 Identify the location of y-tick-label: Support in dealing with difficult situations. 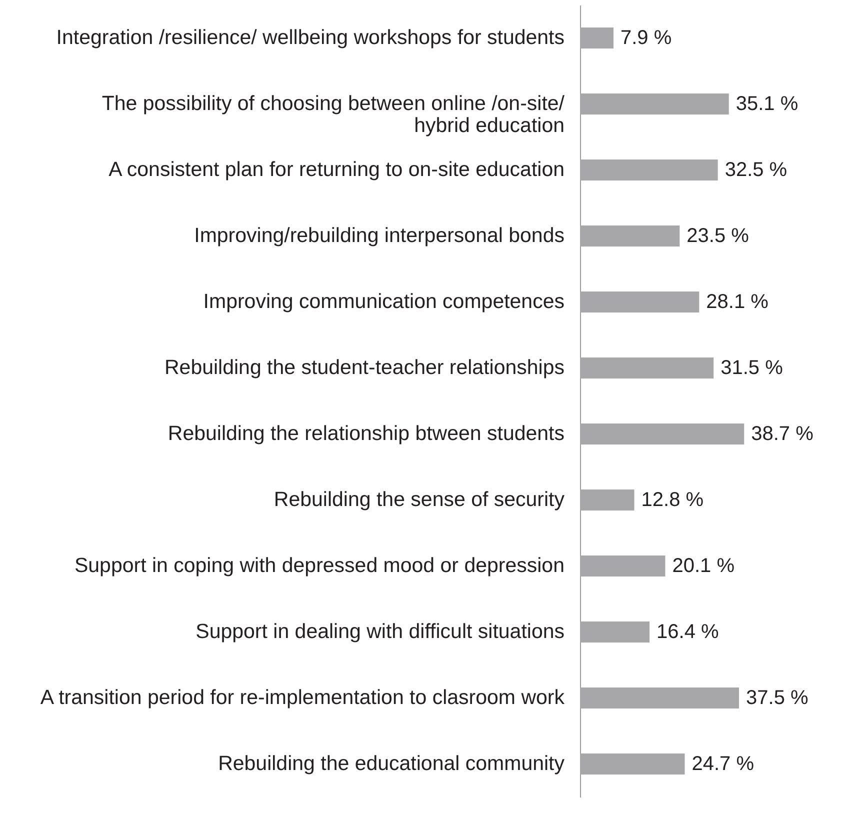
(380, 631).